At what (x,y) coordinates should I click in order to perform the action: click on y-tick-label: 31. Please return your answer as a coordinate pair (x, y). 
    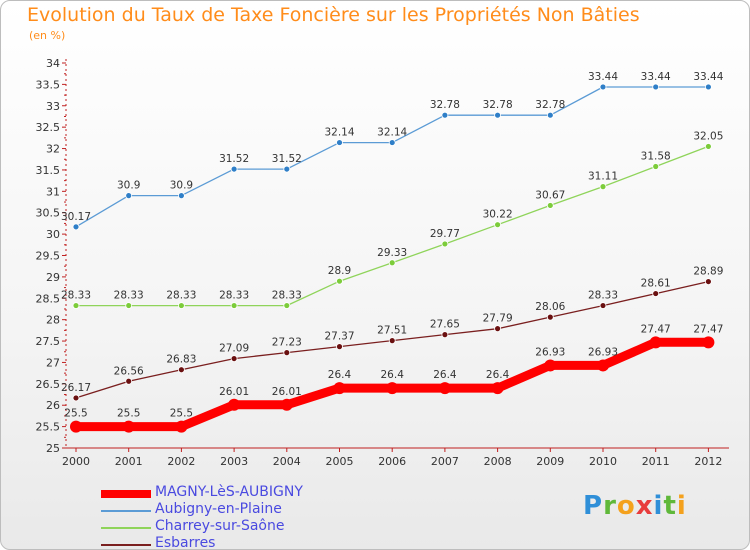
    Looking at the image, I should click on (53, 191).